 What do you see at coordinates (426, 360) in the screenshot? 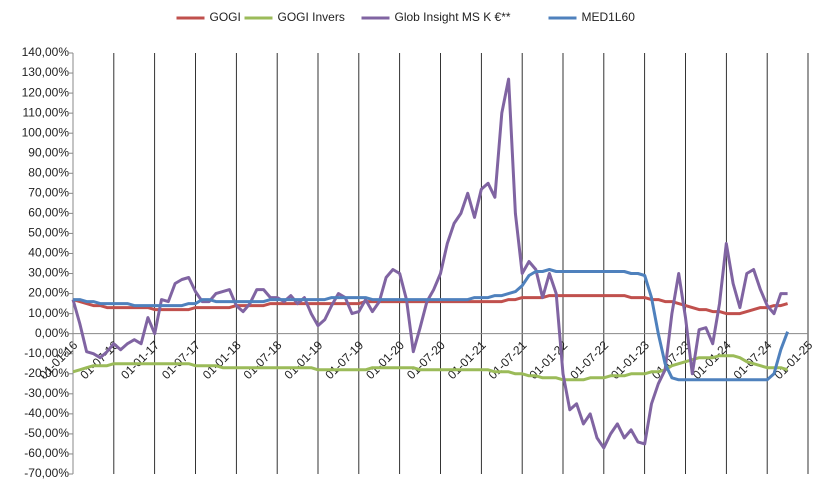
I see `x-tick-label: 01-07-20` at bounding box center [426, 360].